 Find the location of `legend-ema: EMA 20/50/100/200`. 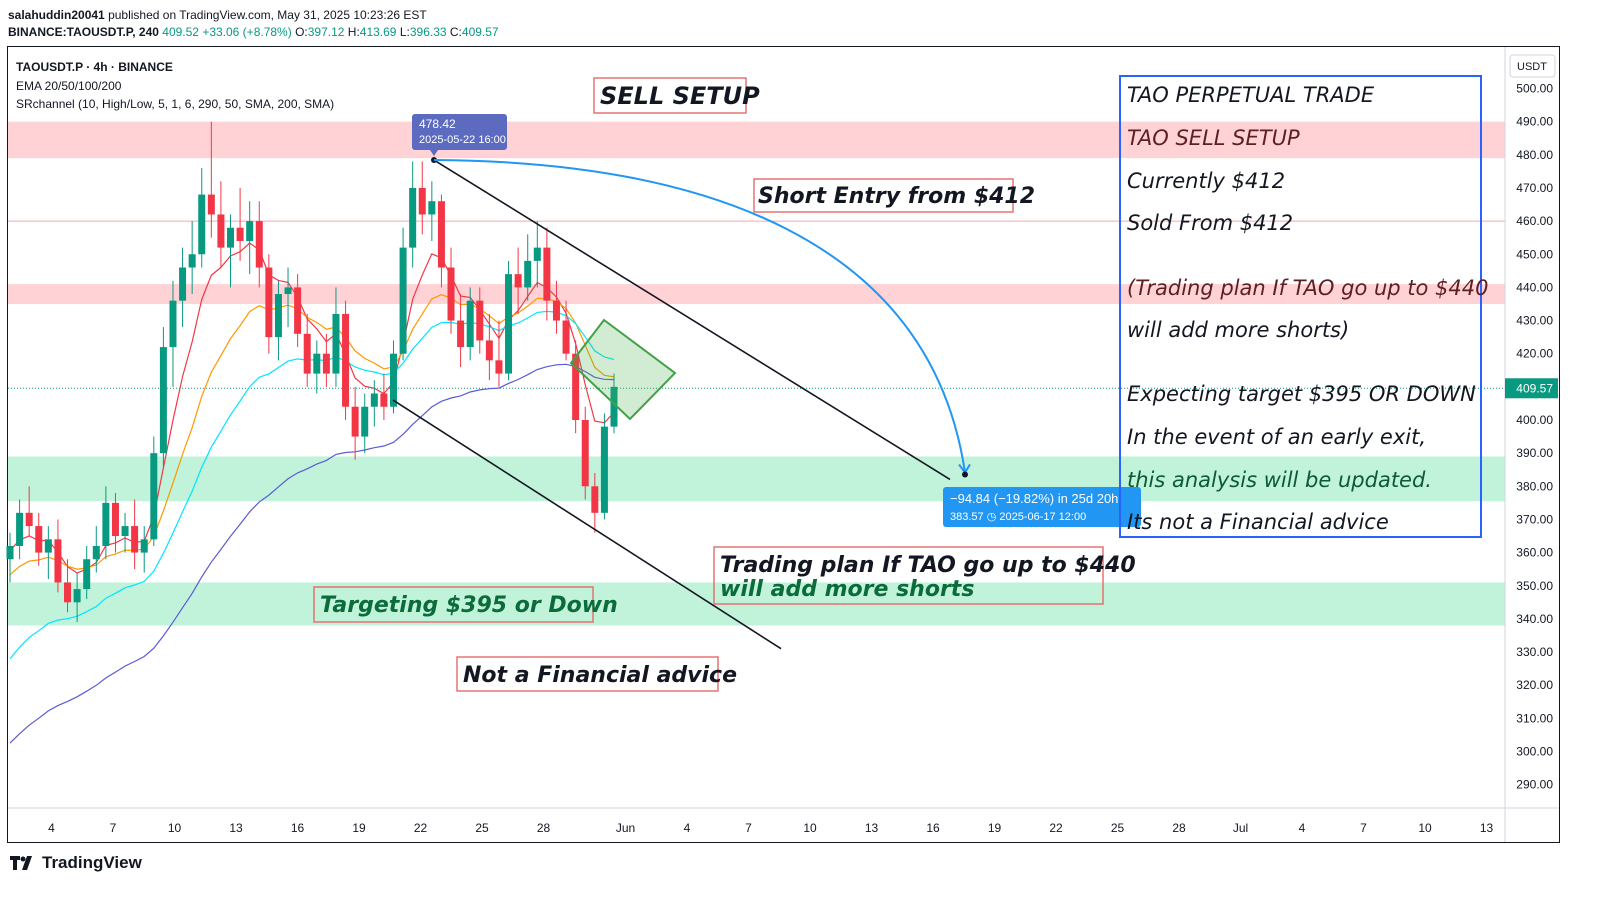

legend-ema: EMA 20/50/100/200 is located at coordinates (69, 85).